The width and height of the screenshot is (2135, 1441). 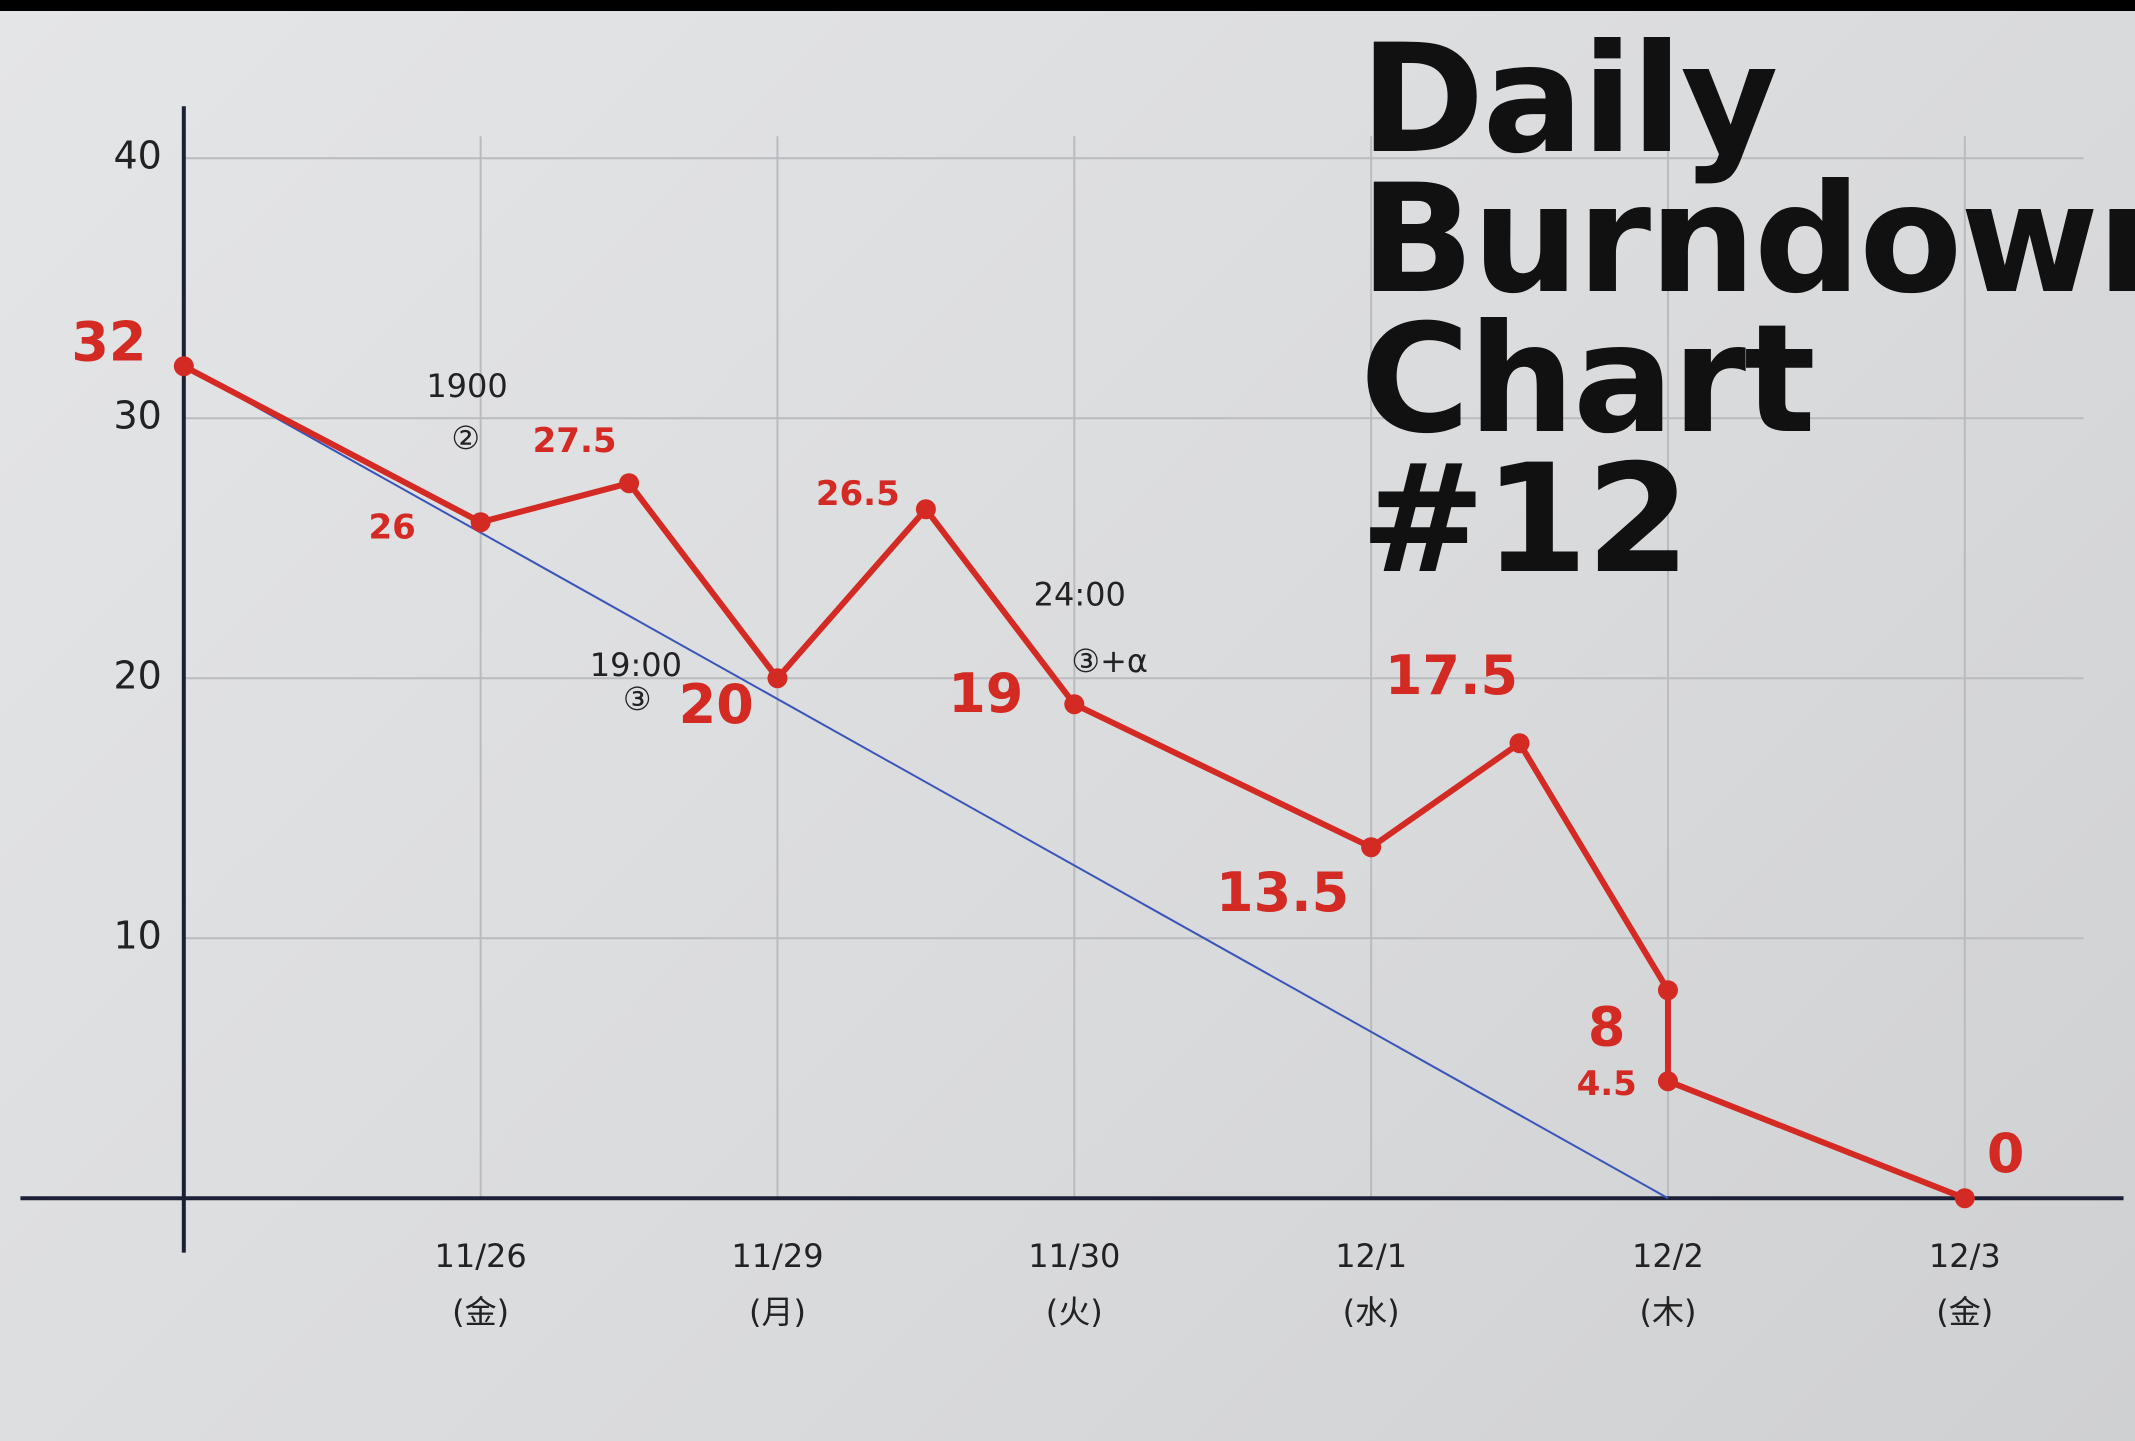 I want to click on y-tick-label: 20, so click(x=137, y=676).